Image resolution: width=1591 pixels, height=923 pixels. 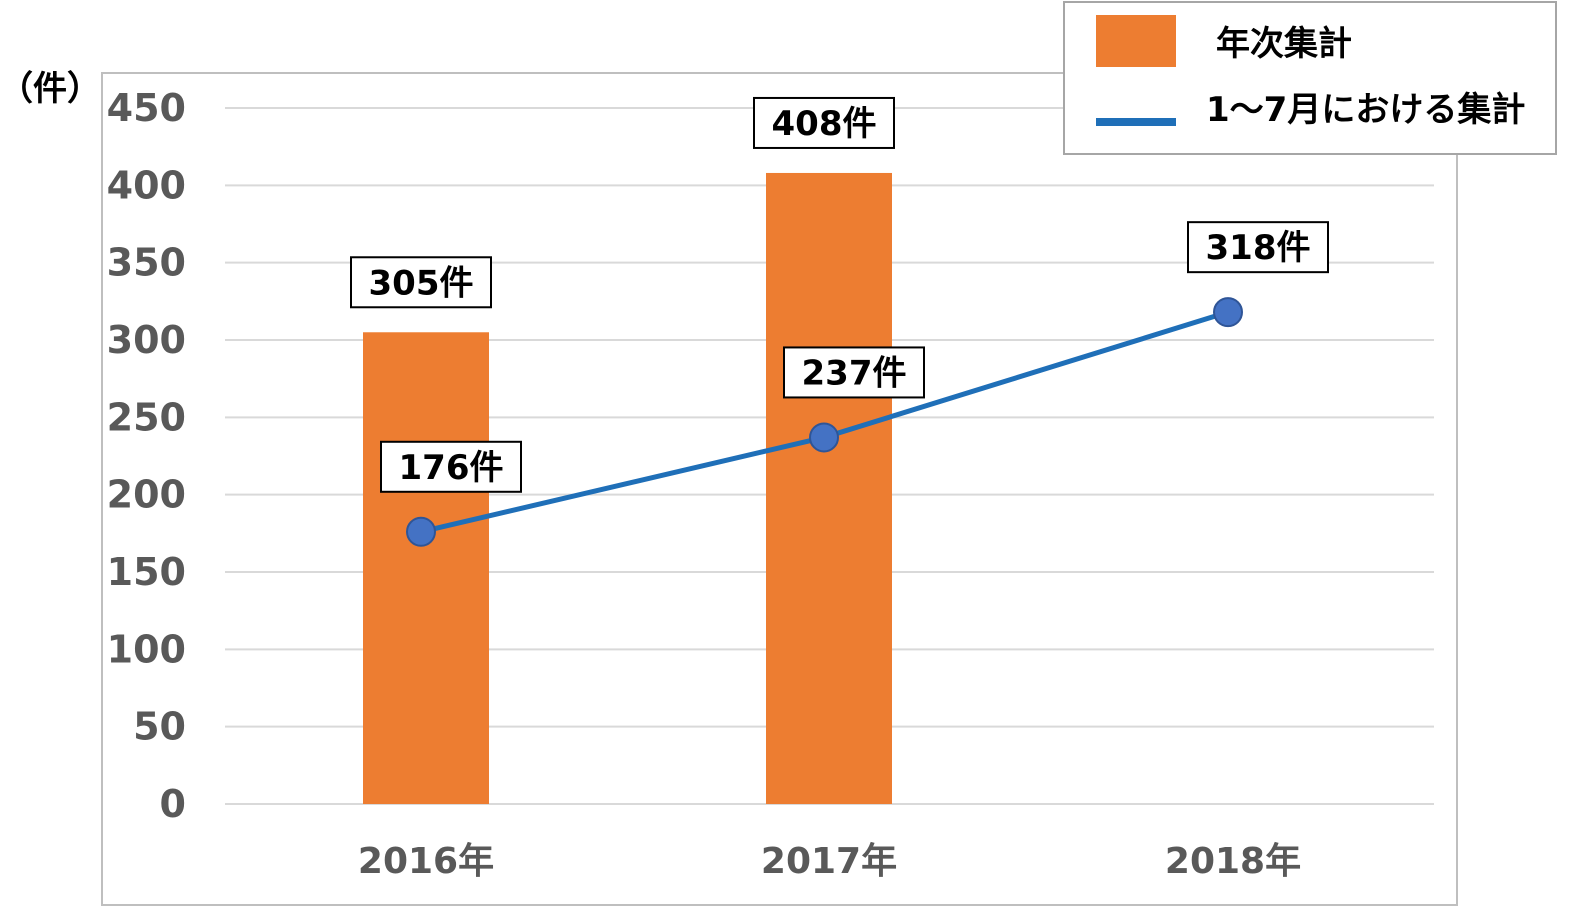 I want to click on y-tick-label: 50, so click(x=159, y=727).